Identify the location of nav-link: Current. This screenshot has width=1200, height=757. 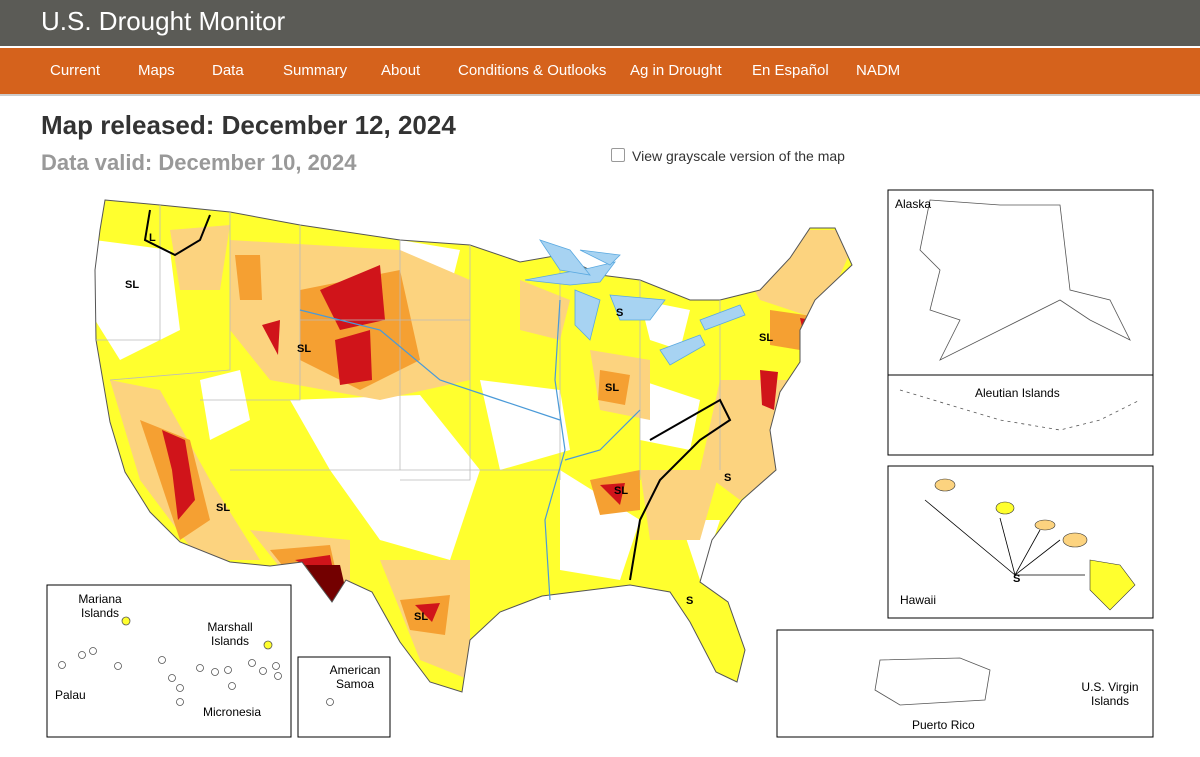
(75, 70).